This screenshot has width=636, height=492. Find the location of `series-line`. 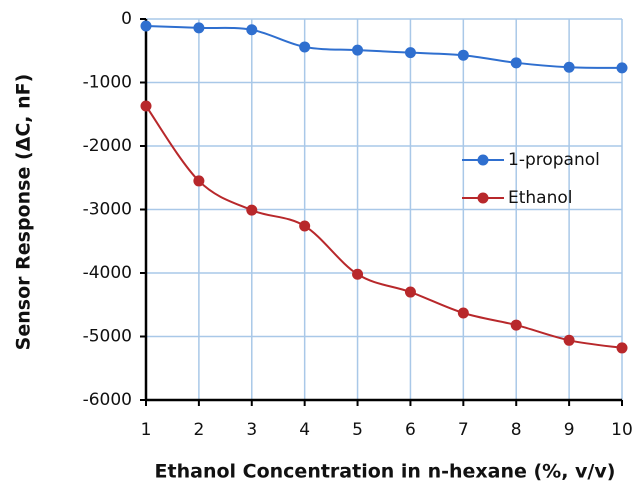

series-line is located at coordinates (384, 46).